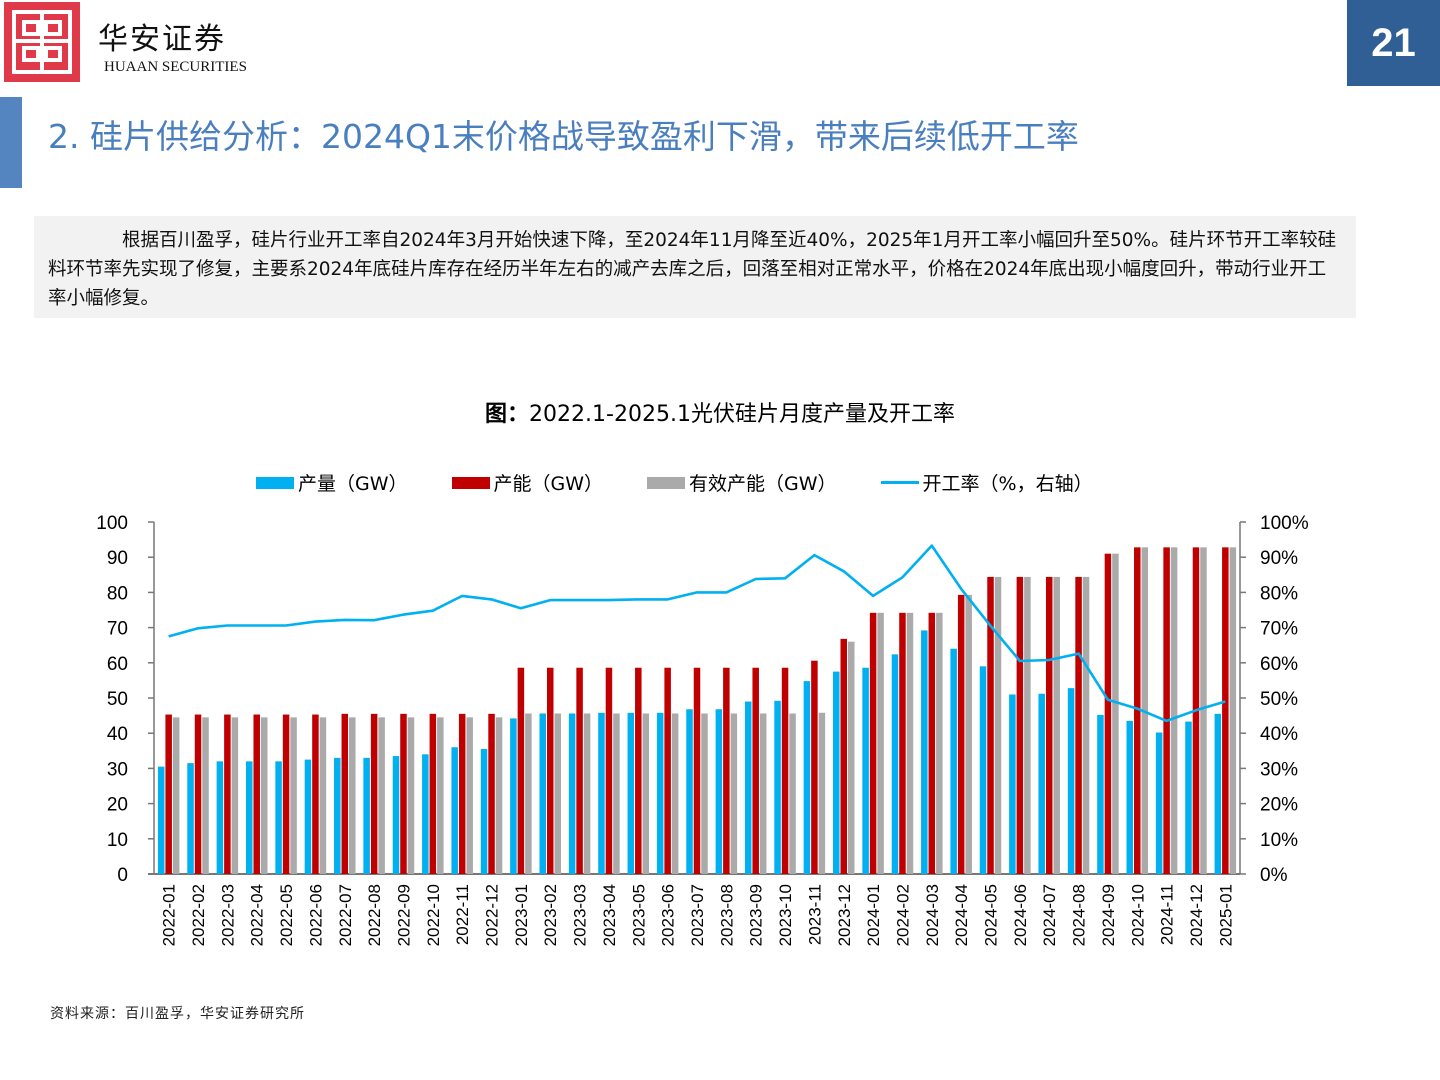 The image size is (1440, 1080). I want to click on y-right-tick-label: 40%, so click(1279, 734).